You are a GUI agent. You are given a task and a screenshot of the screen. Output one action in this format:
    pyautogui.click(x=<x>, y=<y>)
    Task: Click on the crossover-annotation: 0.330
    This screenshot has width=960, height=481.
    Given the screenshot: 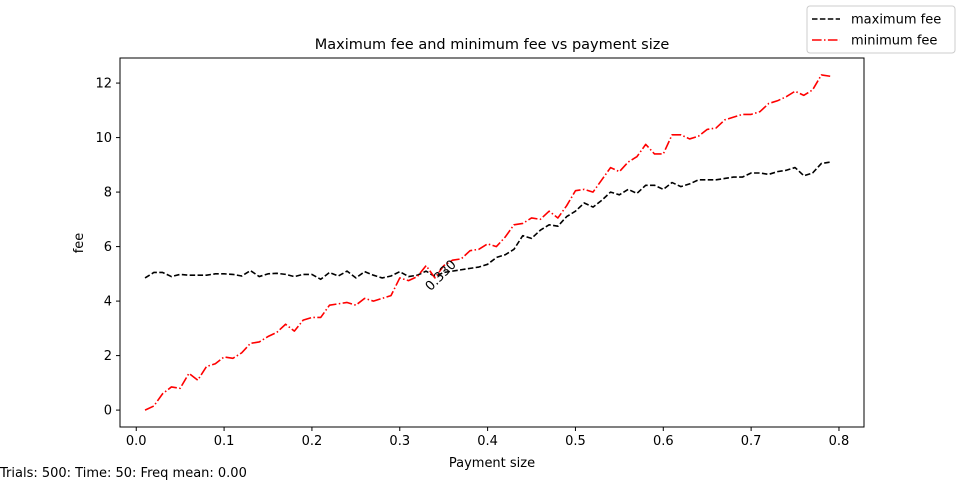 What is the action you would take?
    pyautogui.click(x=441, y=275)
    